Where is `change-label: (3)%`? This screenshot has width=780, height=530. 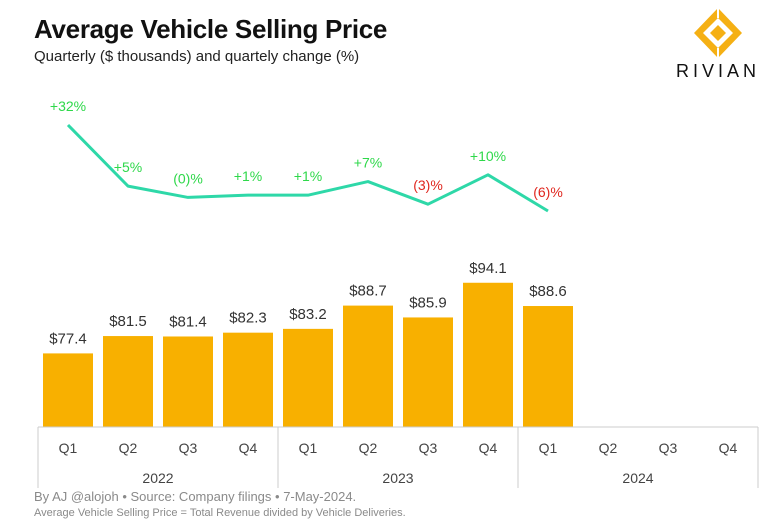 change-label: (3)% is located at coordinates (428, 185).